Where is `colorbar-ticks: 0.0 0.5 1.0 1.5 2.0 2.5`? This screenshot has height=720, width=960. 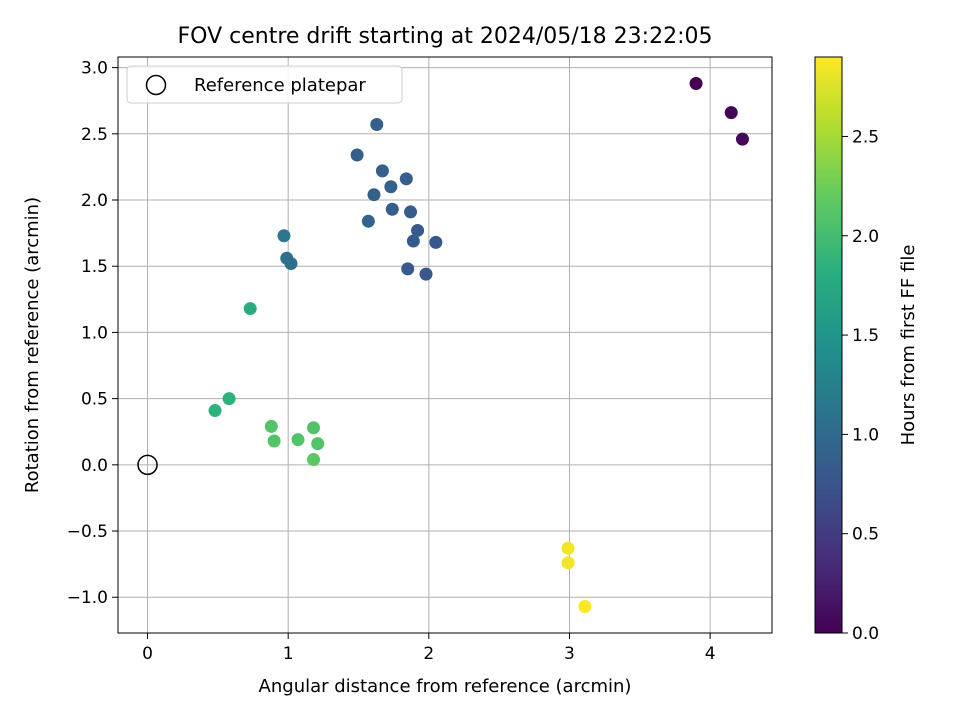
colorbar-ticks: 0.0 0.5 1.0 1.5 2.0 2.5 is located at coordinates (860, 385).